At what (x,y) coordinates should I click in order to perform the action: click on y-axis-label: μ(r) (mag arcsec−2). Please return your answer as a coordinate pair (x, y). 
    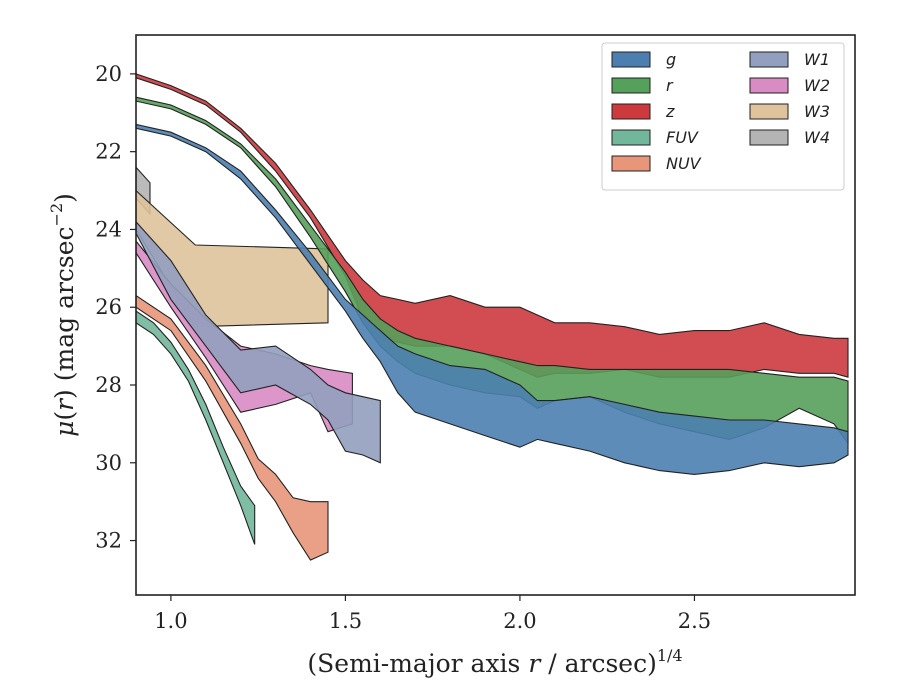
    Looking at the image, I should click on (63, 315).